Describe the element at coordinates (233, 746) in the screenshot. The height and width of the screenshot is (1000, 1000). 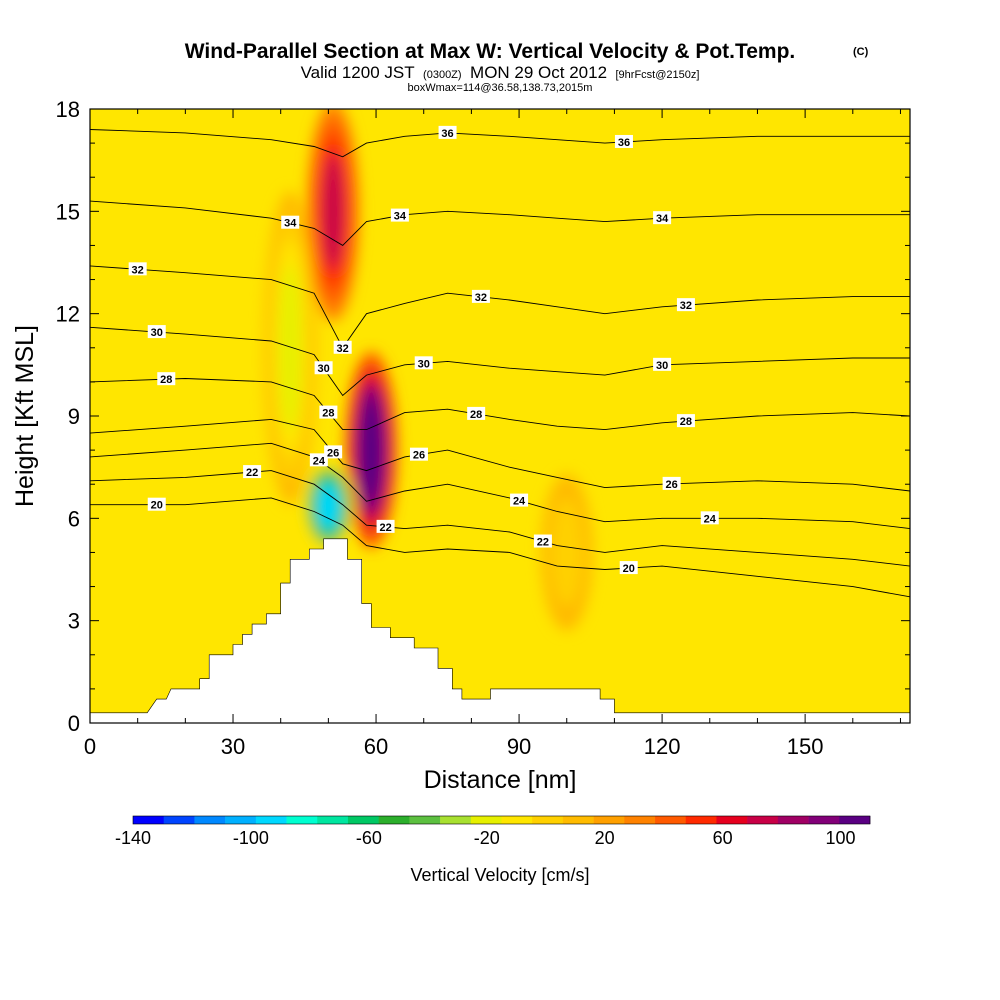
I see `x-tick-label: 30` at that location.